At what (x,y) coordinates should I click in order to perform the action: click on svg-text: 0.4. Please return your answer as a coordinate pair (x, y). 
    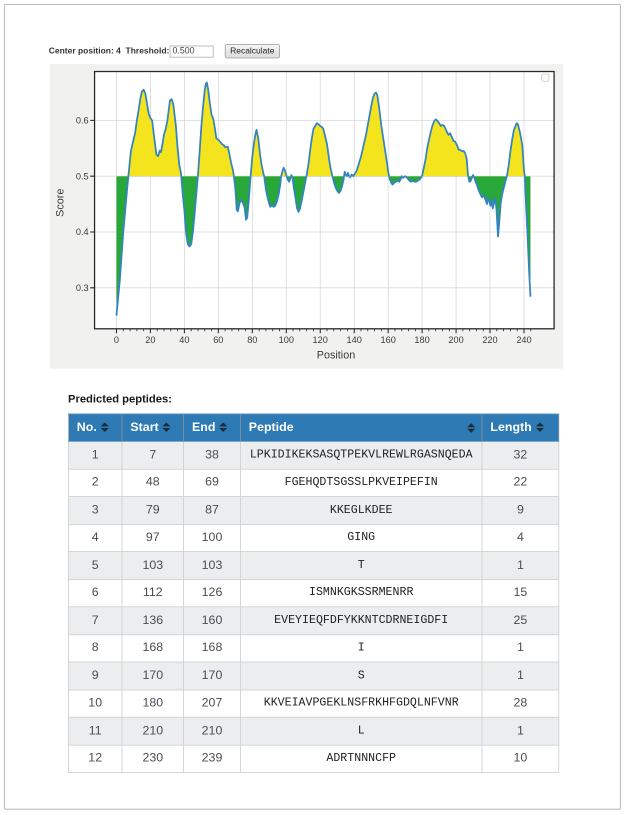
    Looking at the image, I should click on (82, 232).